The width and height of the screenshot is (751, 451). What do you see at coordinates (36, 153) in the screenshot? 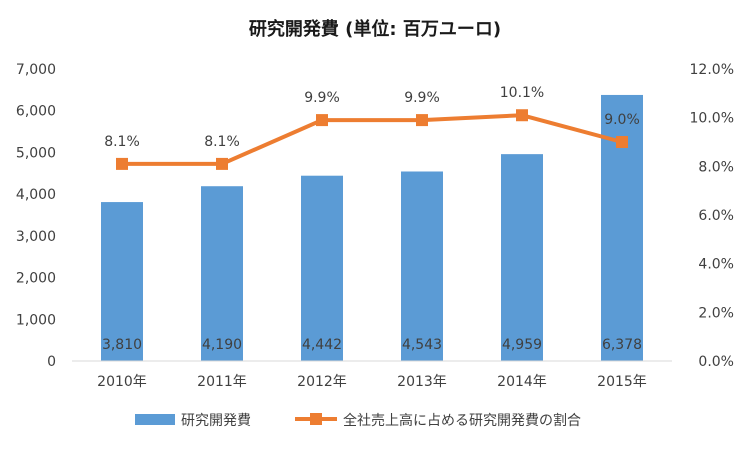
I see `left-axis-tick-label: 5,000` at bounding box center [36, 153].